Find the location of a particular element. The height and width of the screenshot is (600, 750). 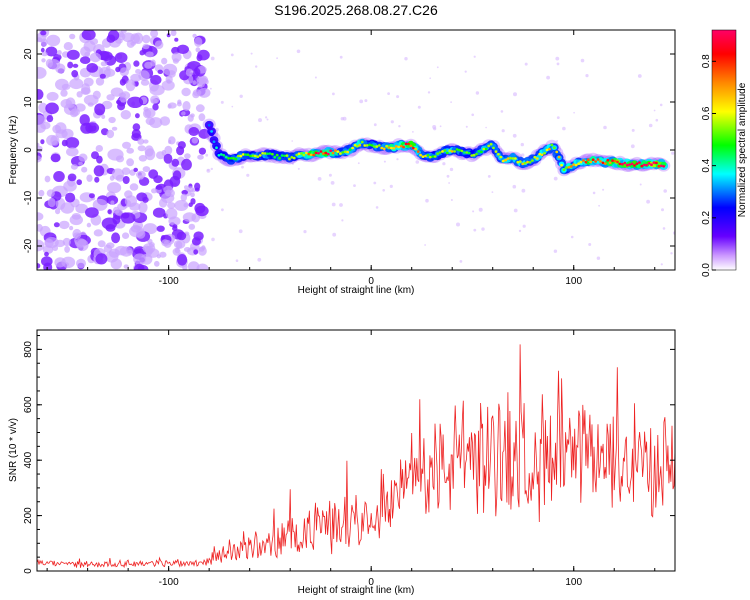

y-tick-label: -10 is located at coordinates (28, 197).